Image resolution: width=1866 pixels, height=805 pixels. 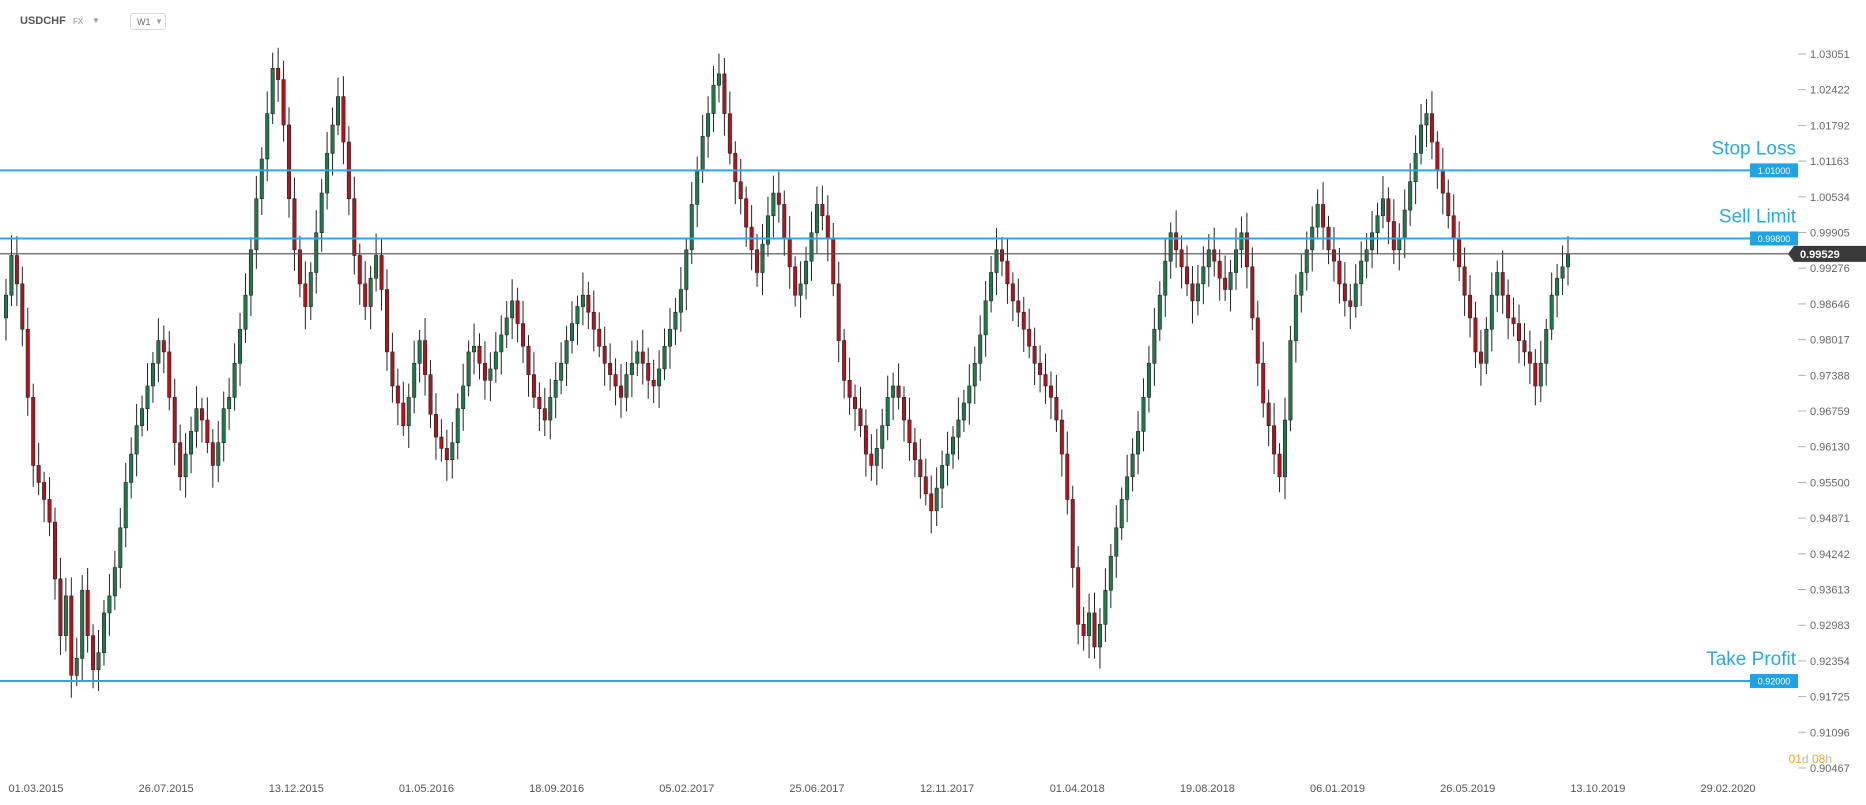 I want to click on x-axis-tick-label: 19.08.2018, so click(x=1207, y=789).